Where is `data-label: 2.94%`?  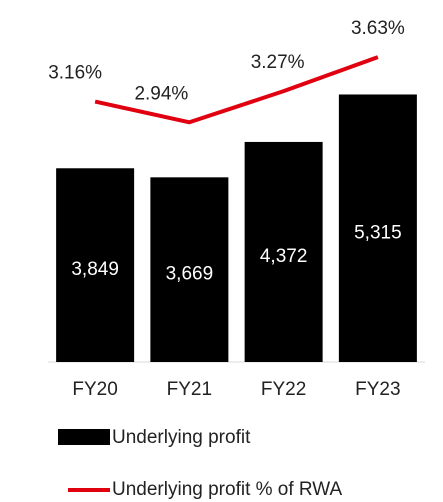 data-label: 2.94% is located at coordinates (161, 93).